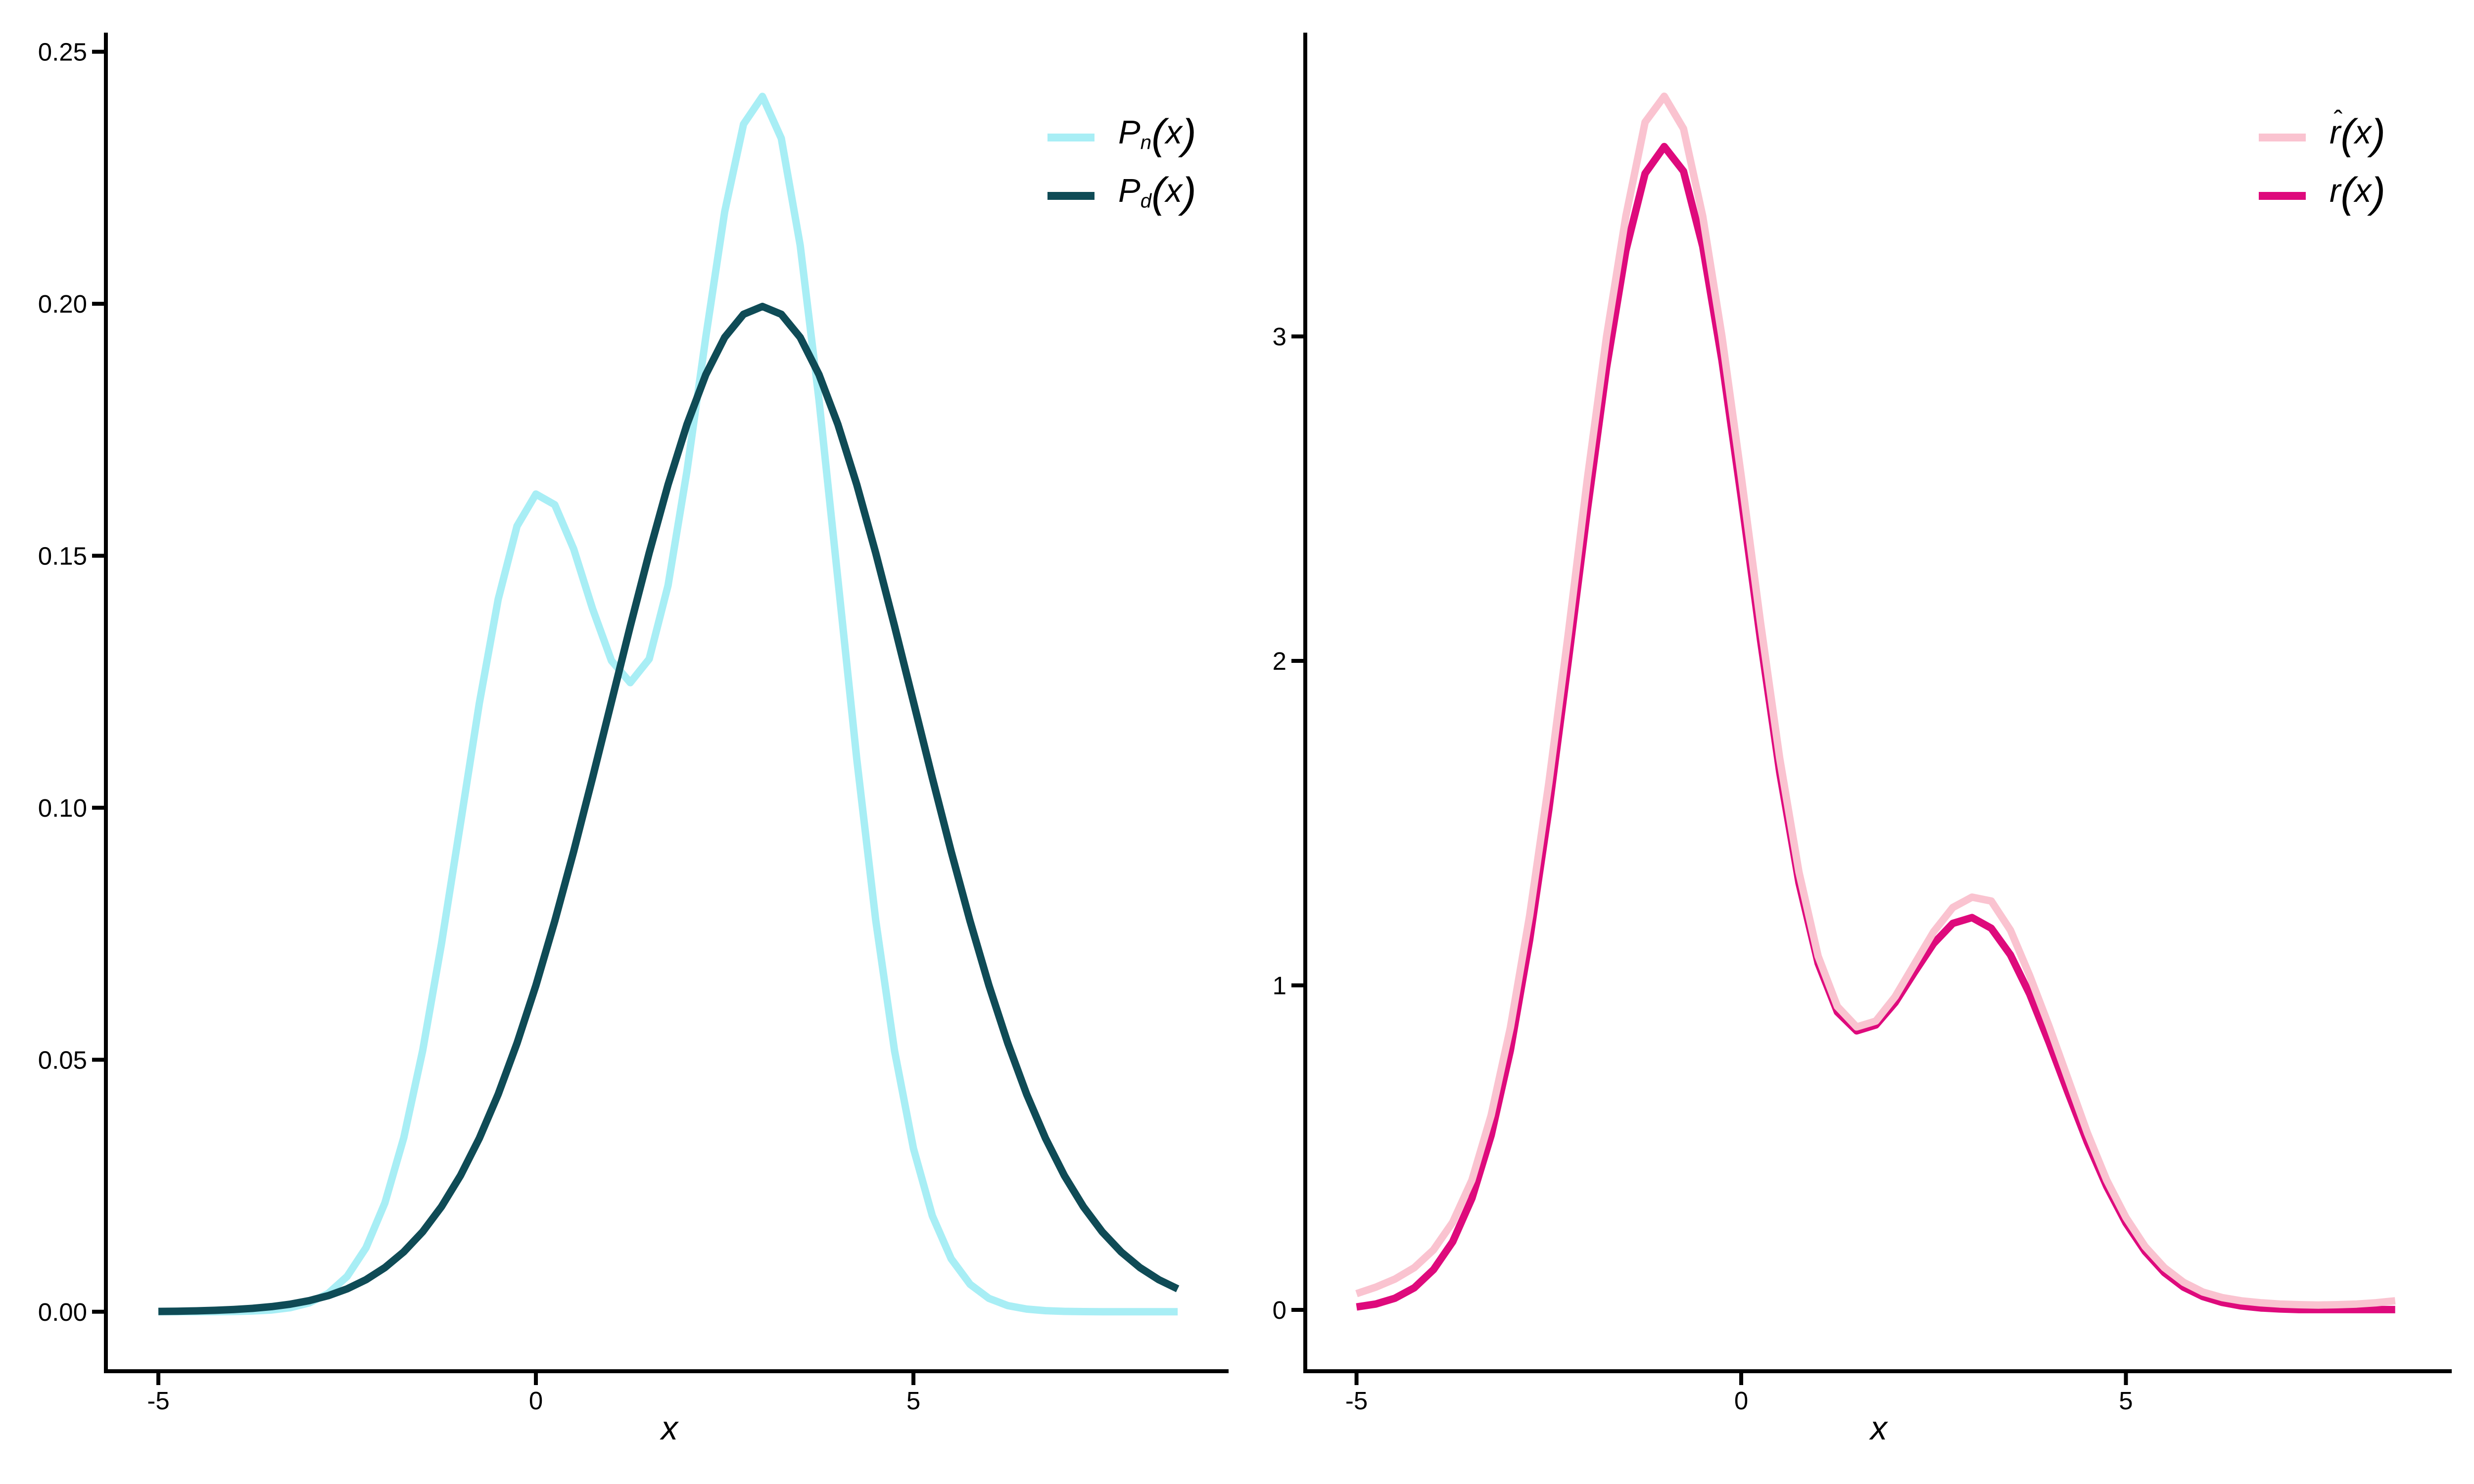 The image size is (2474, 1484). Describe the element at coordinates (63, 556) in the screenshot. I see `y-tick-label: 0.15` at that location.